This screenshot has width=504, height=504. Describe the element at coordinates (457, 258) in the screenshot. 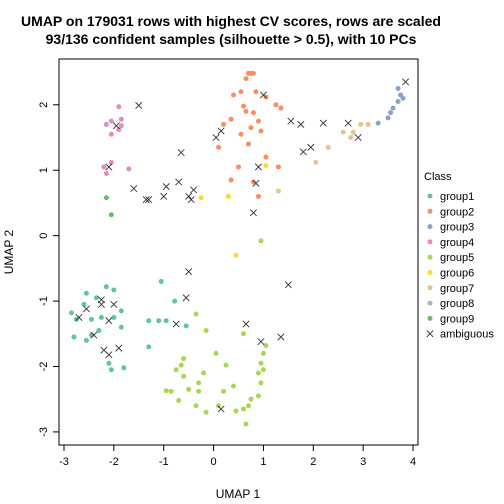

I see `legend-label-group5: group5` at that location.